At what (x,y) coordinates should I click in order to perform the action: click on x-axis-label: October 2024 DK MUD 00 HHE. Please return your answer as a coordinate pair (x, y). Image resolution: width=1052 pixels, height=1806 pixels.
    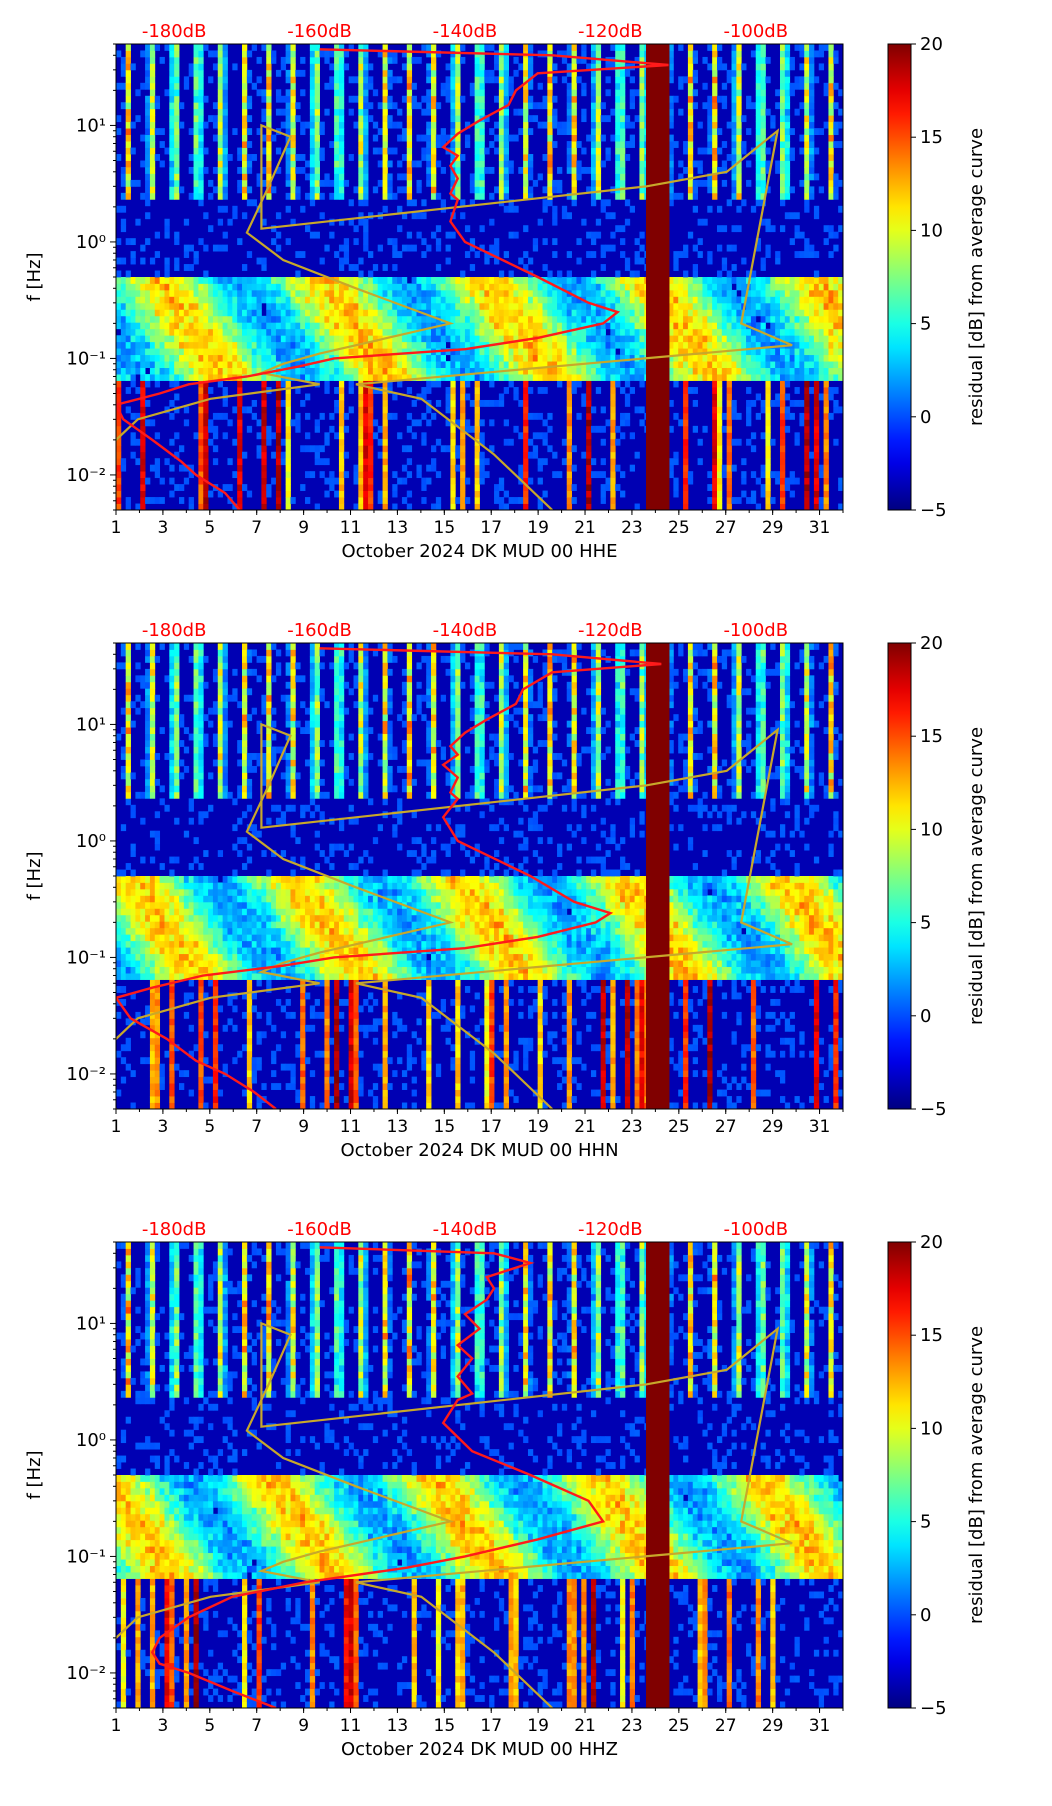
    Looking at the image, I should click on (479, 551).